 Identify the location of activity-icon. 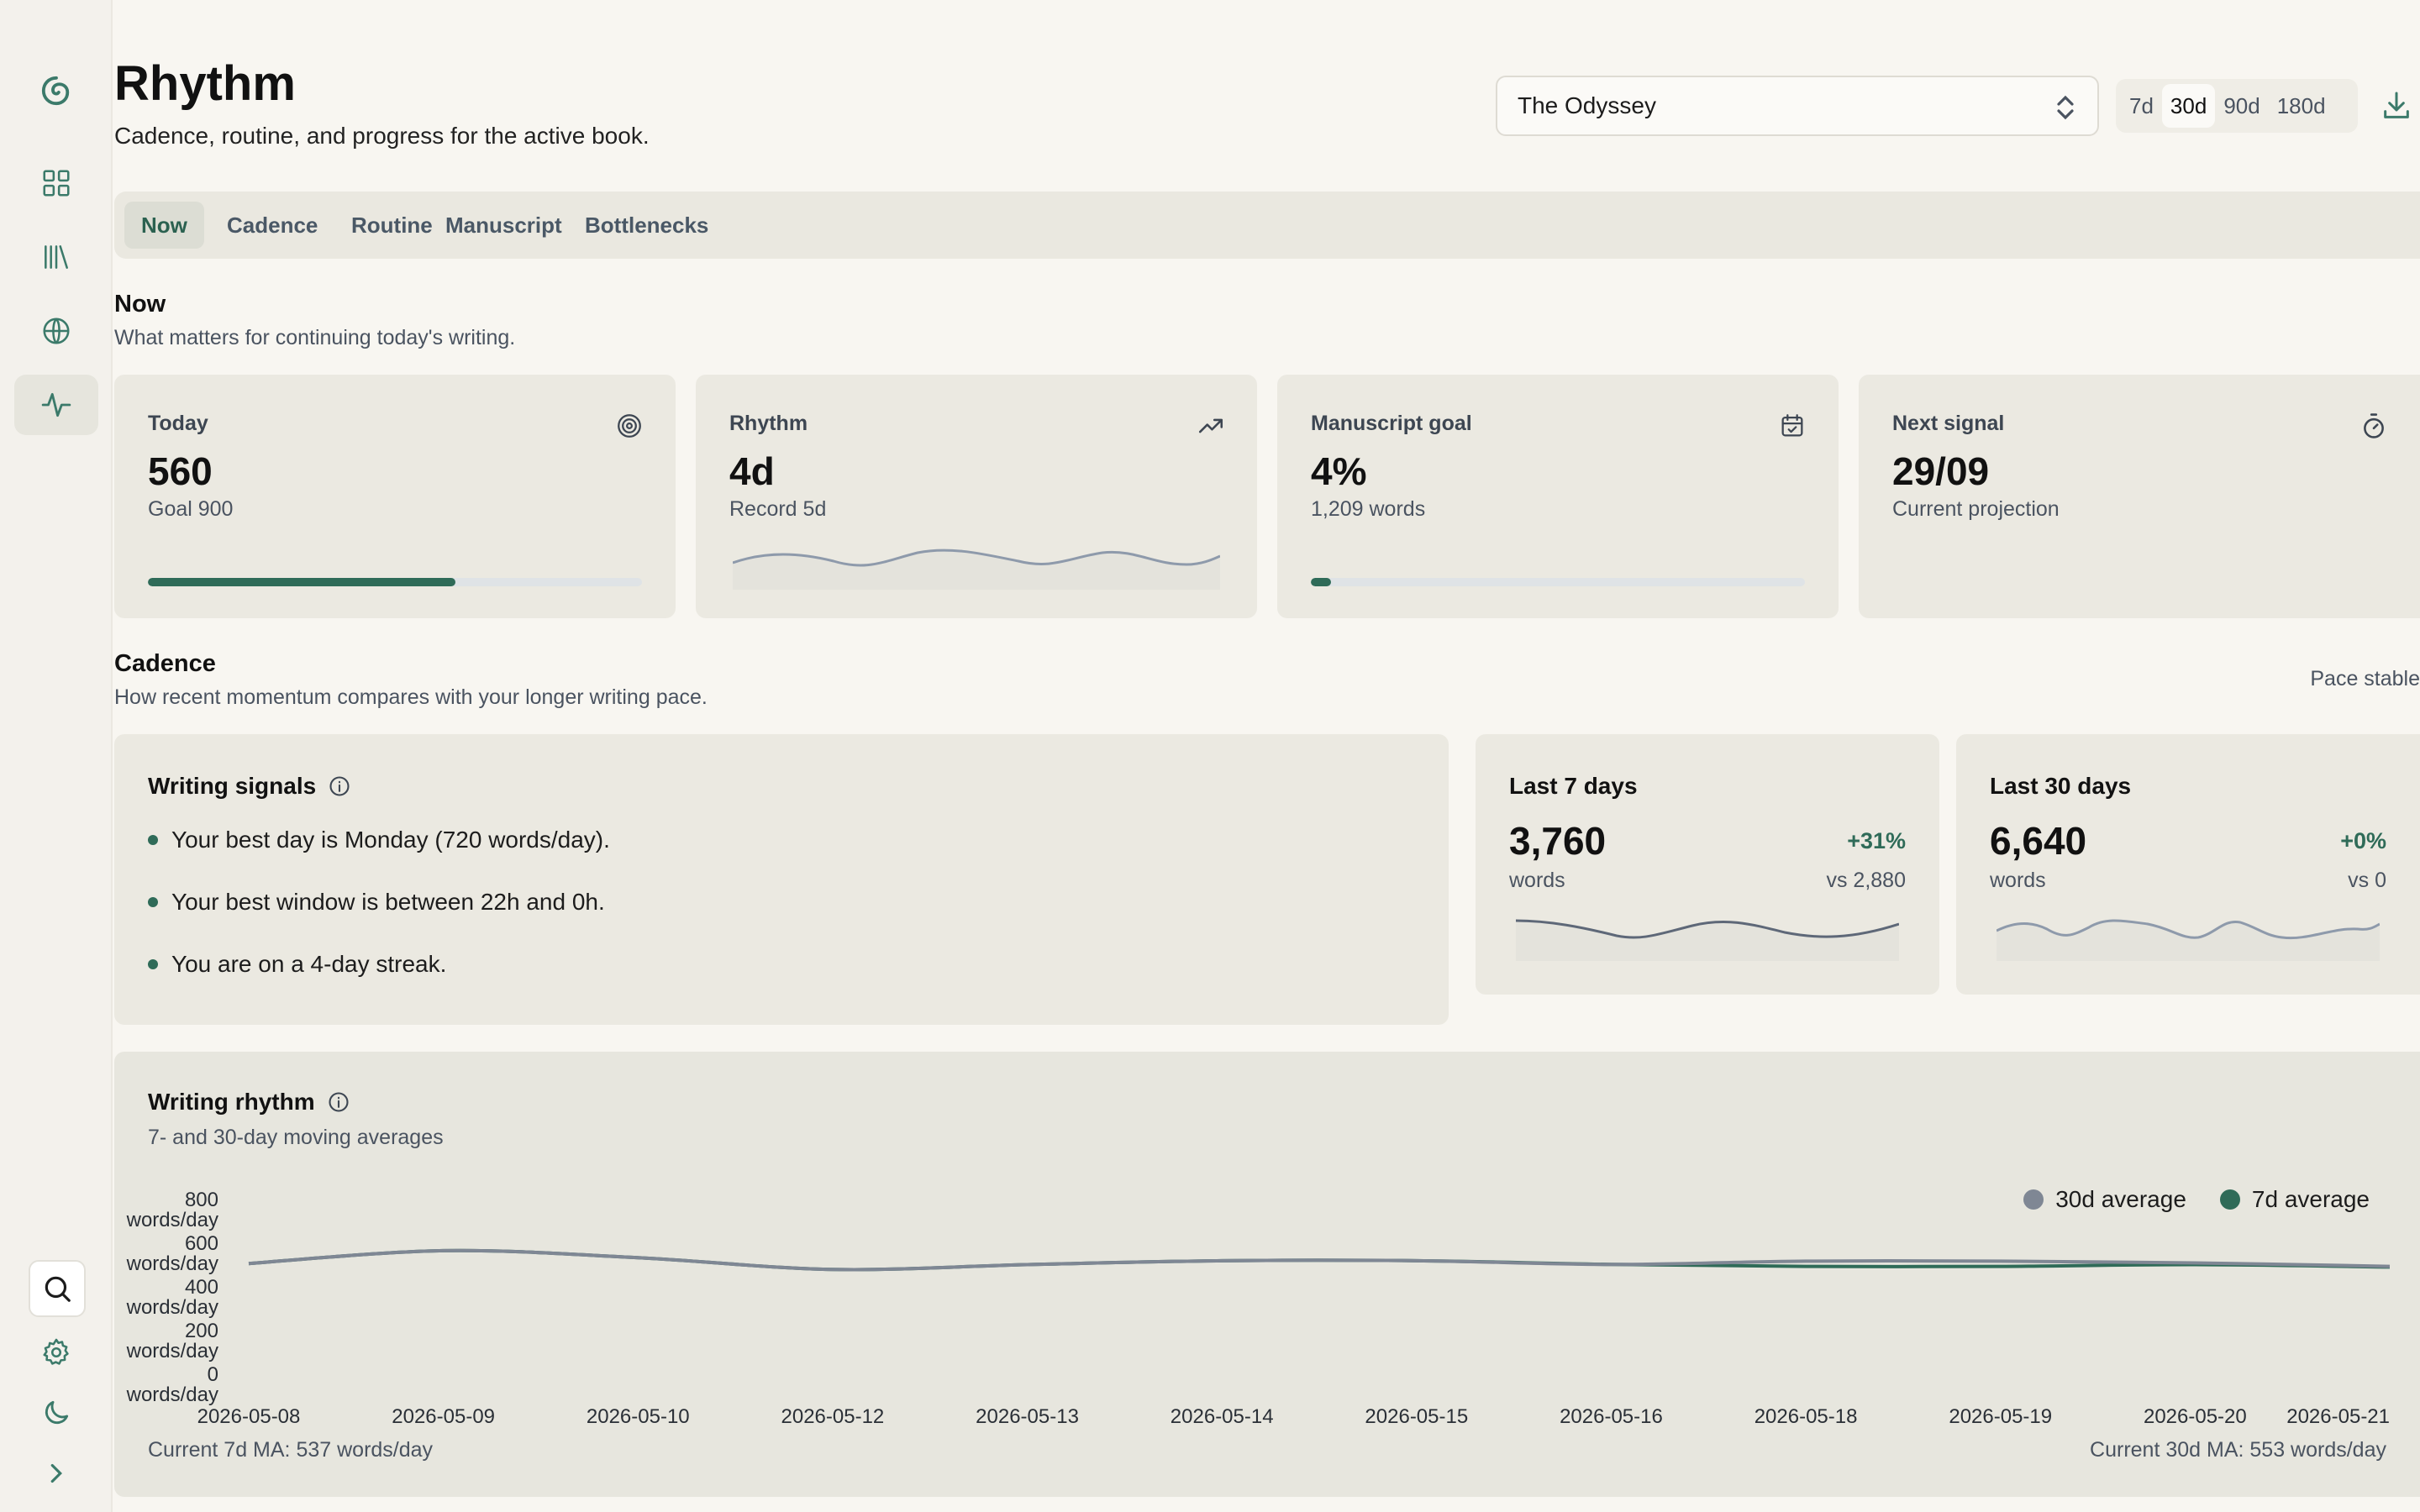
(56, 405).